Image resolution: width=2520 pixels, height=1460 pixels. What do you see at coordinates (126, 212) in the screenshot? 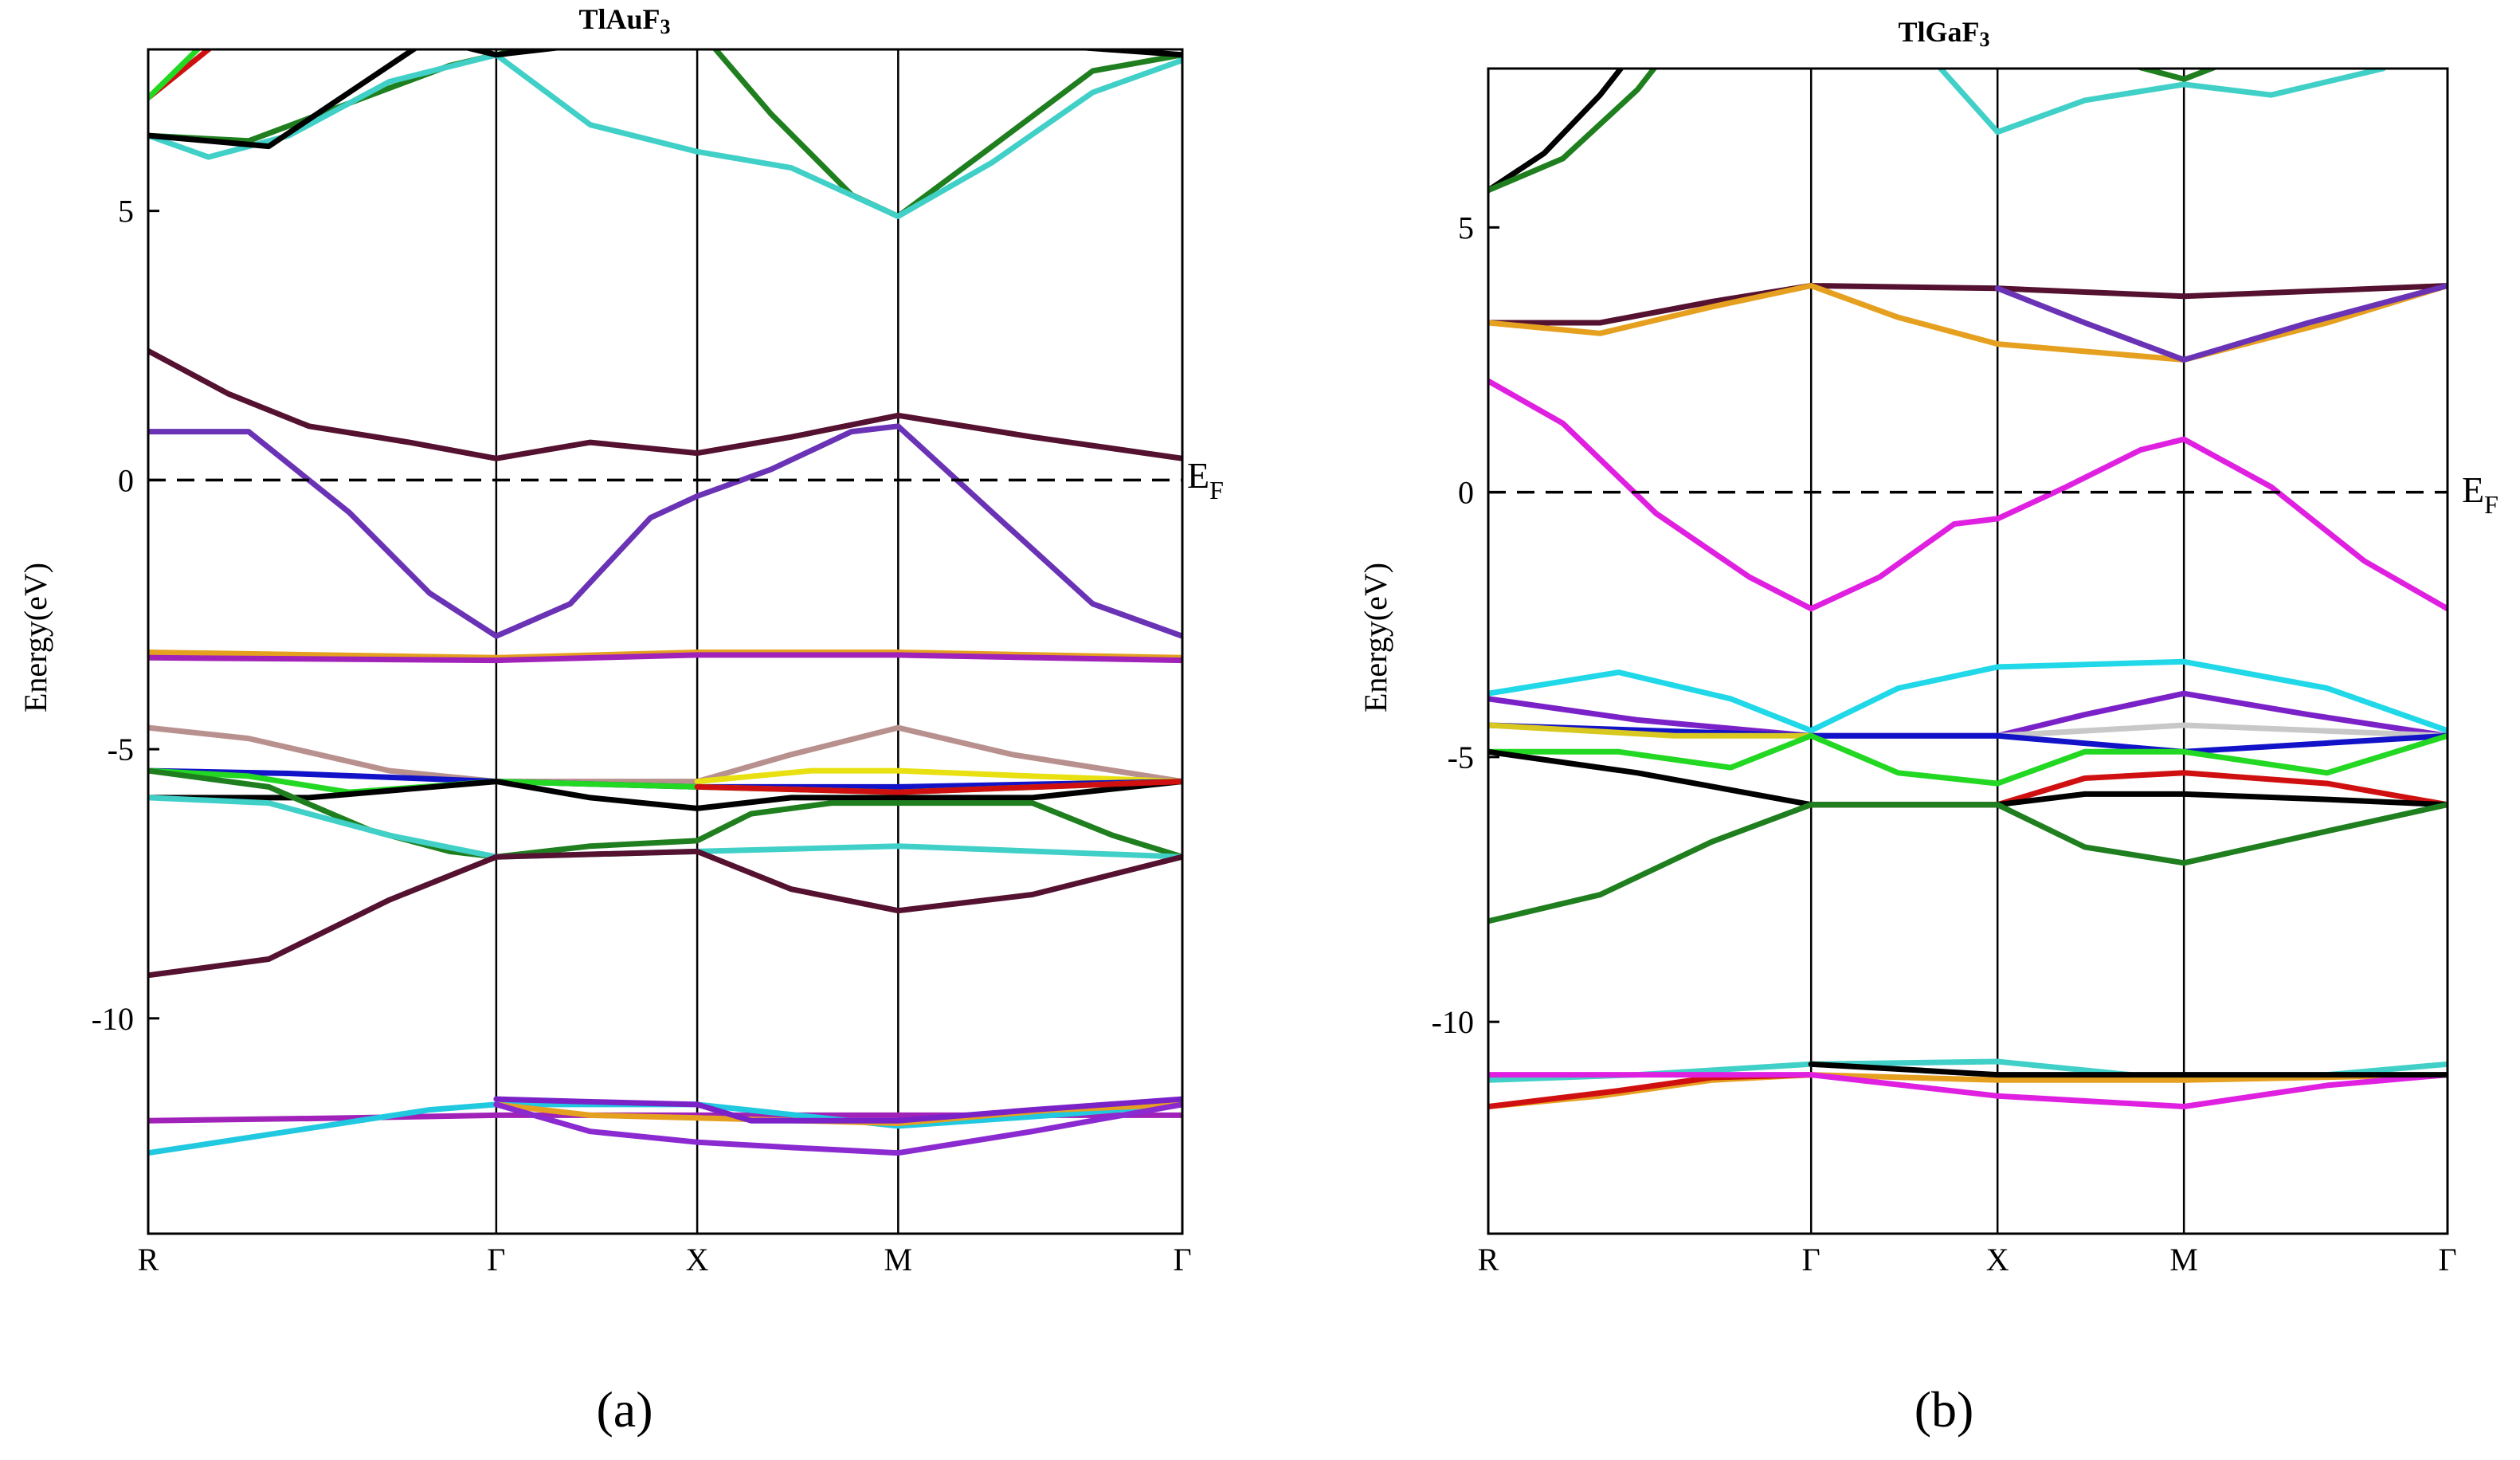
I see `panel-a-y-tick-label: 5` at bounding box center [126, 212].